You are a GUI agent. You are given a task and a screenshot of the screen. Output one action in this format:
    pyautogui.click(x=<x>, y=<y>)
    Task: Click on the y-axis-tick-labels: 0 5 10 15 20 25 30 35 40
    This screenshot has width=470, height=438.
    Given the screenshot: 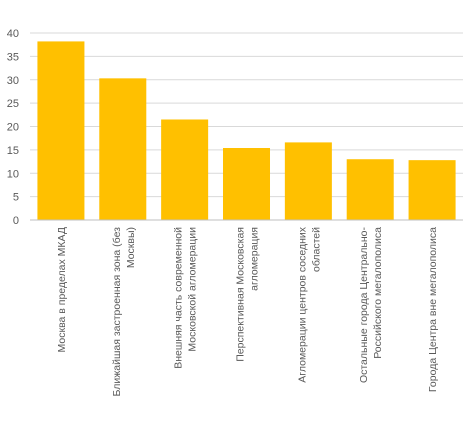 What is the action you would take?
    pyautogui.click(x=13, y=127)
    